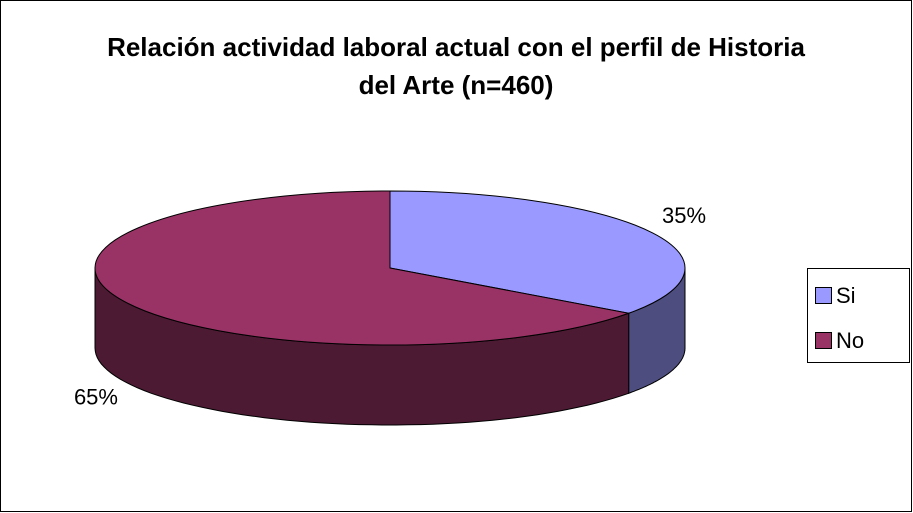 The image size is (913, 513). What do you see at coordinates (684, 215) in the screenshot?
I see `data-label: 35%` at bounding box center [684, 215].